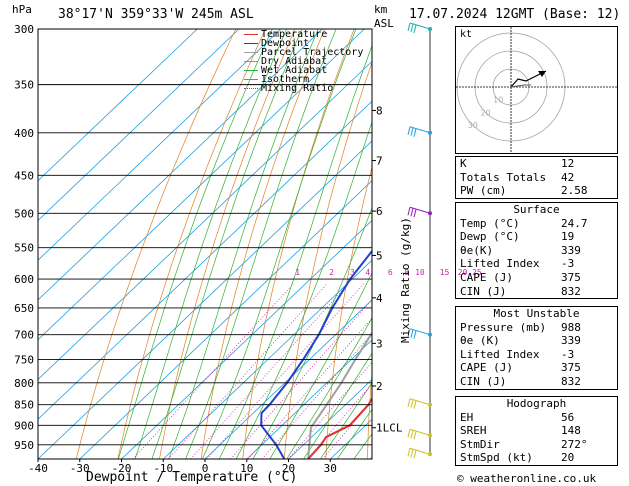 This screenshot has height=486, width=629. What do you see at coordinates (406, 272) in the screenshot?
I see `mixing-ratio-label: 8` at bounding box center [406, 272].